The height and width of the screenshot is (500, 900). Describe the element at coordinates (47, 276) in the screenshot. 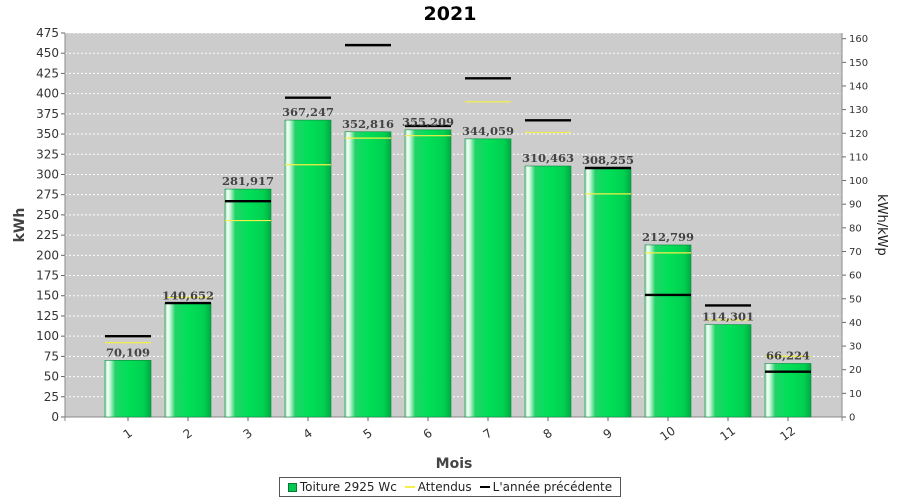

I see `y-tick-label: 175` at that location.